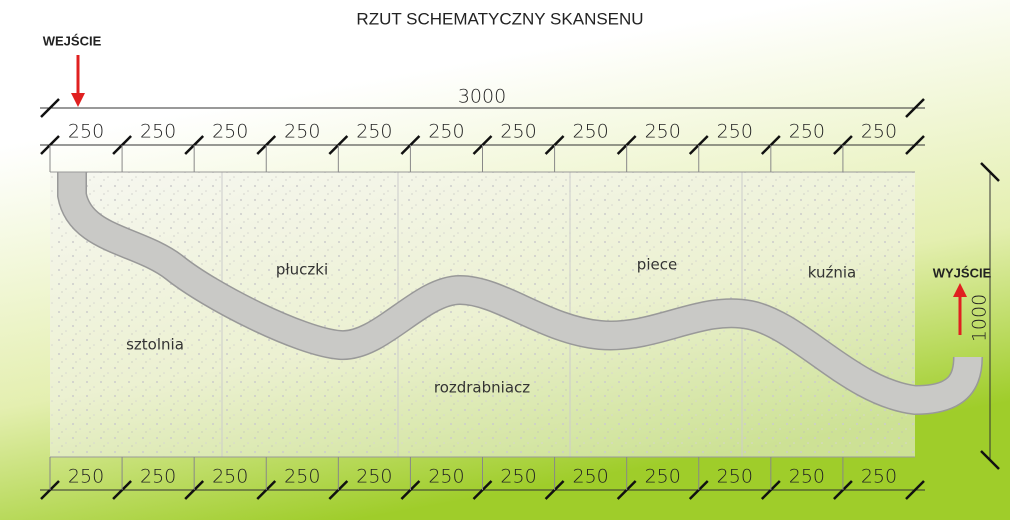  Describe the element at coordinates (832, 273) in the screenshot. I see `zone-label: kuźnia` at that location.